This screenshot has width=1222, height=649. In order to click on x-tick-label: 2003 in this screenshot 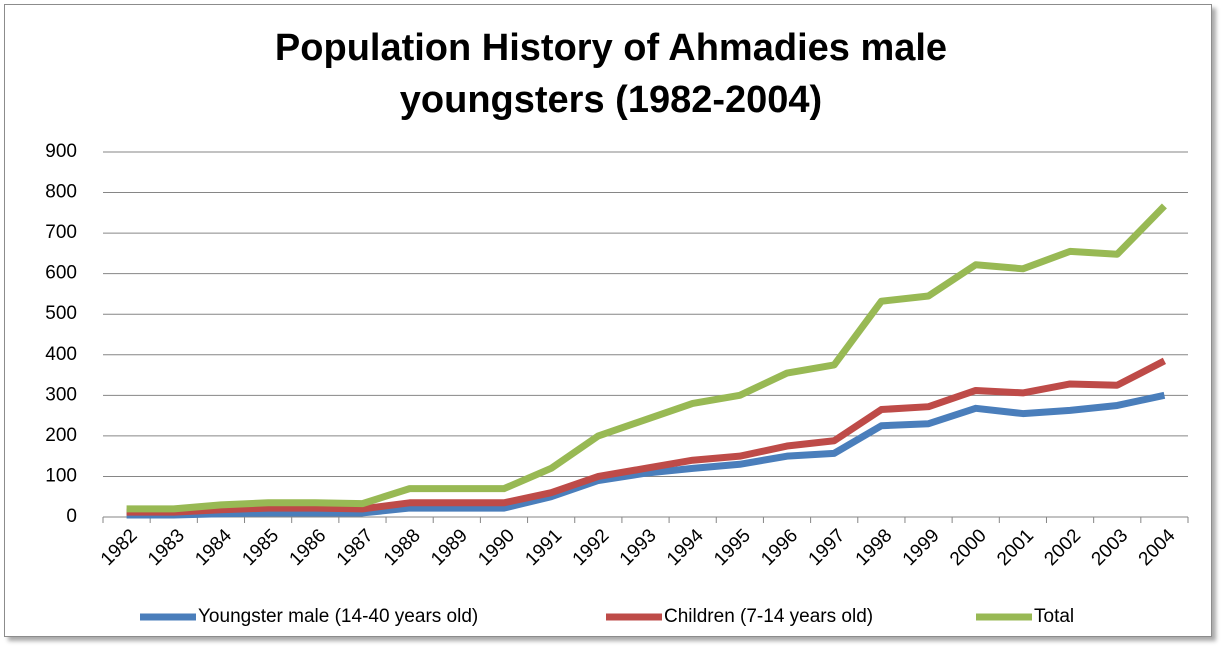, I will do `click(1110, 547)`.